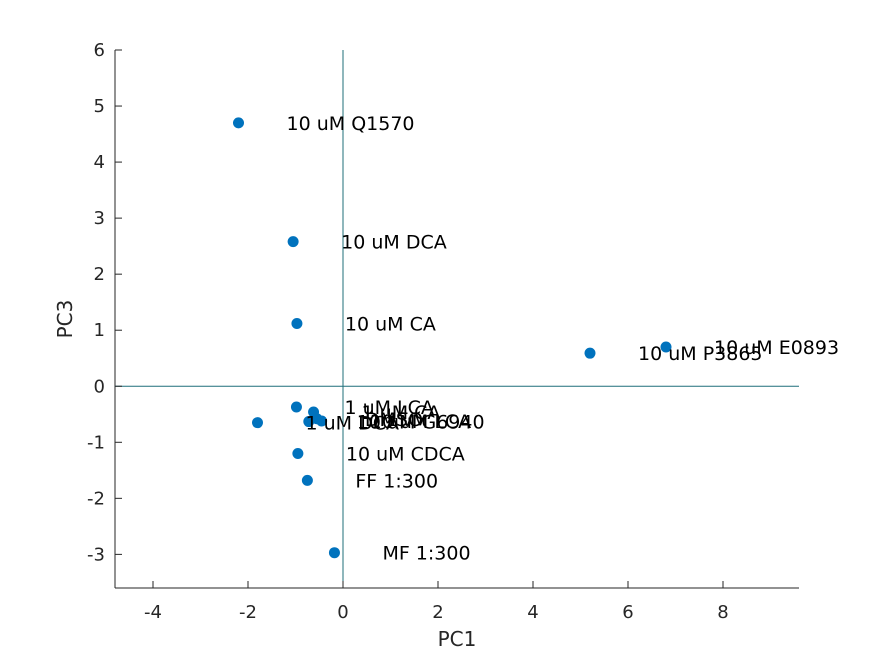 The image size is (884, 663). Describe the element at coordinates (532, 612) in the screenshot. I see `x-tick-label: 4` at that location.